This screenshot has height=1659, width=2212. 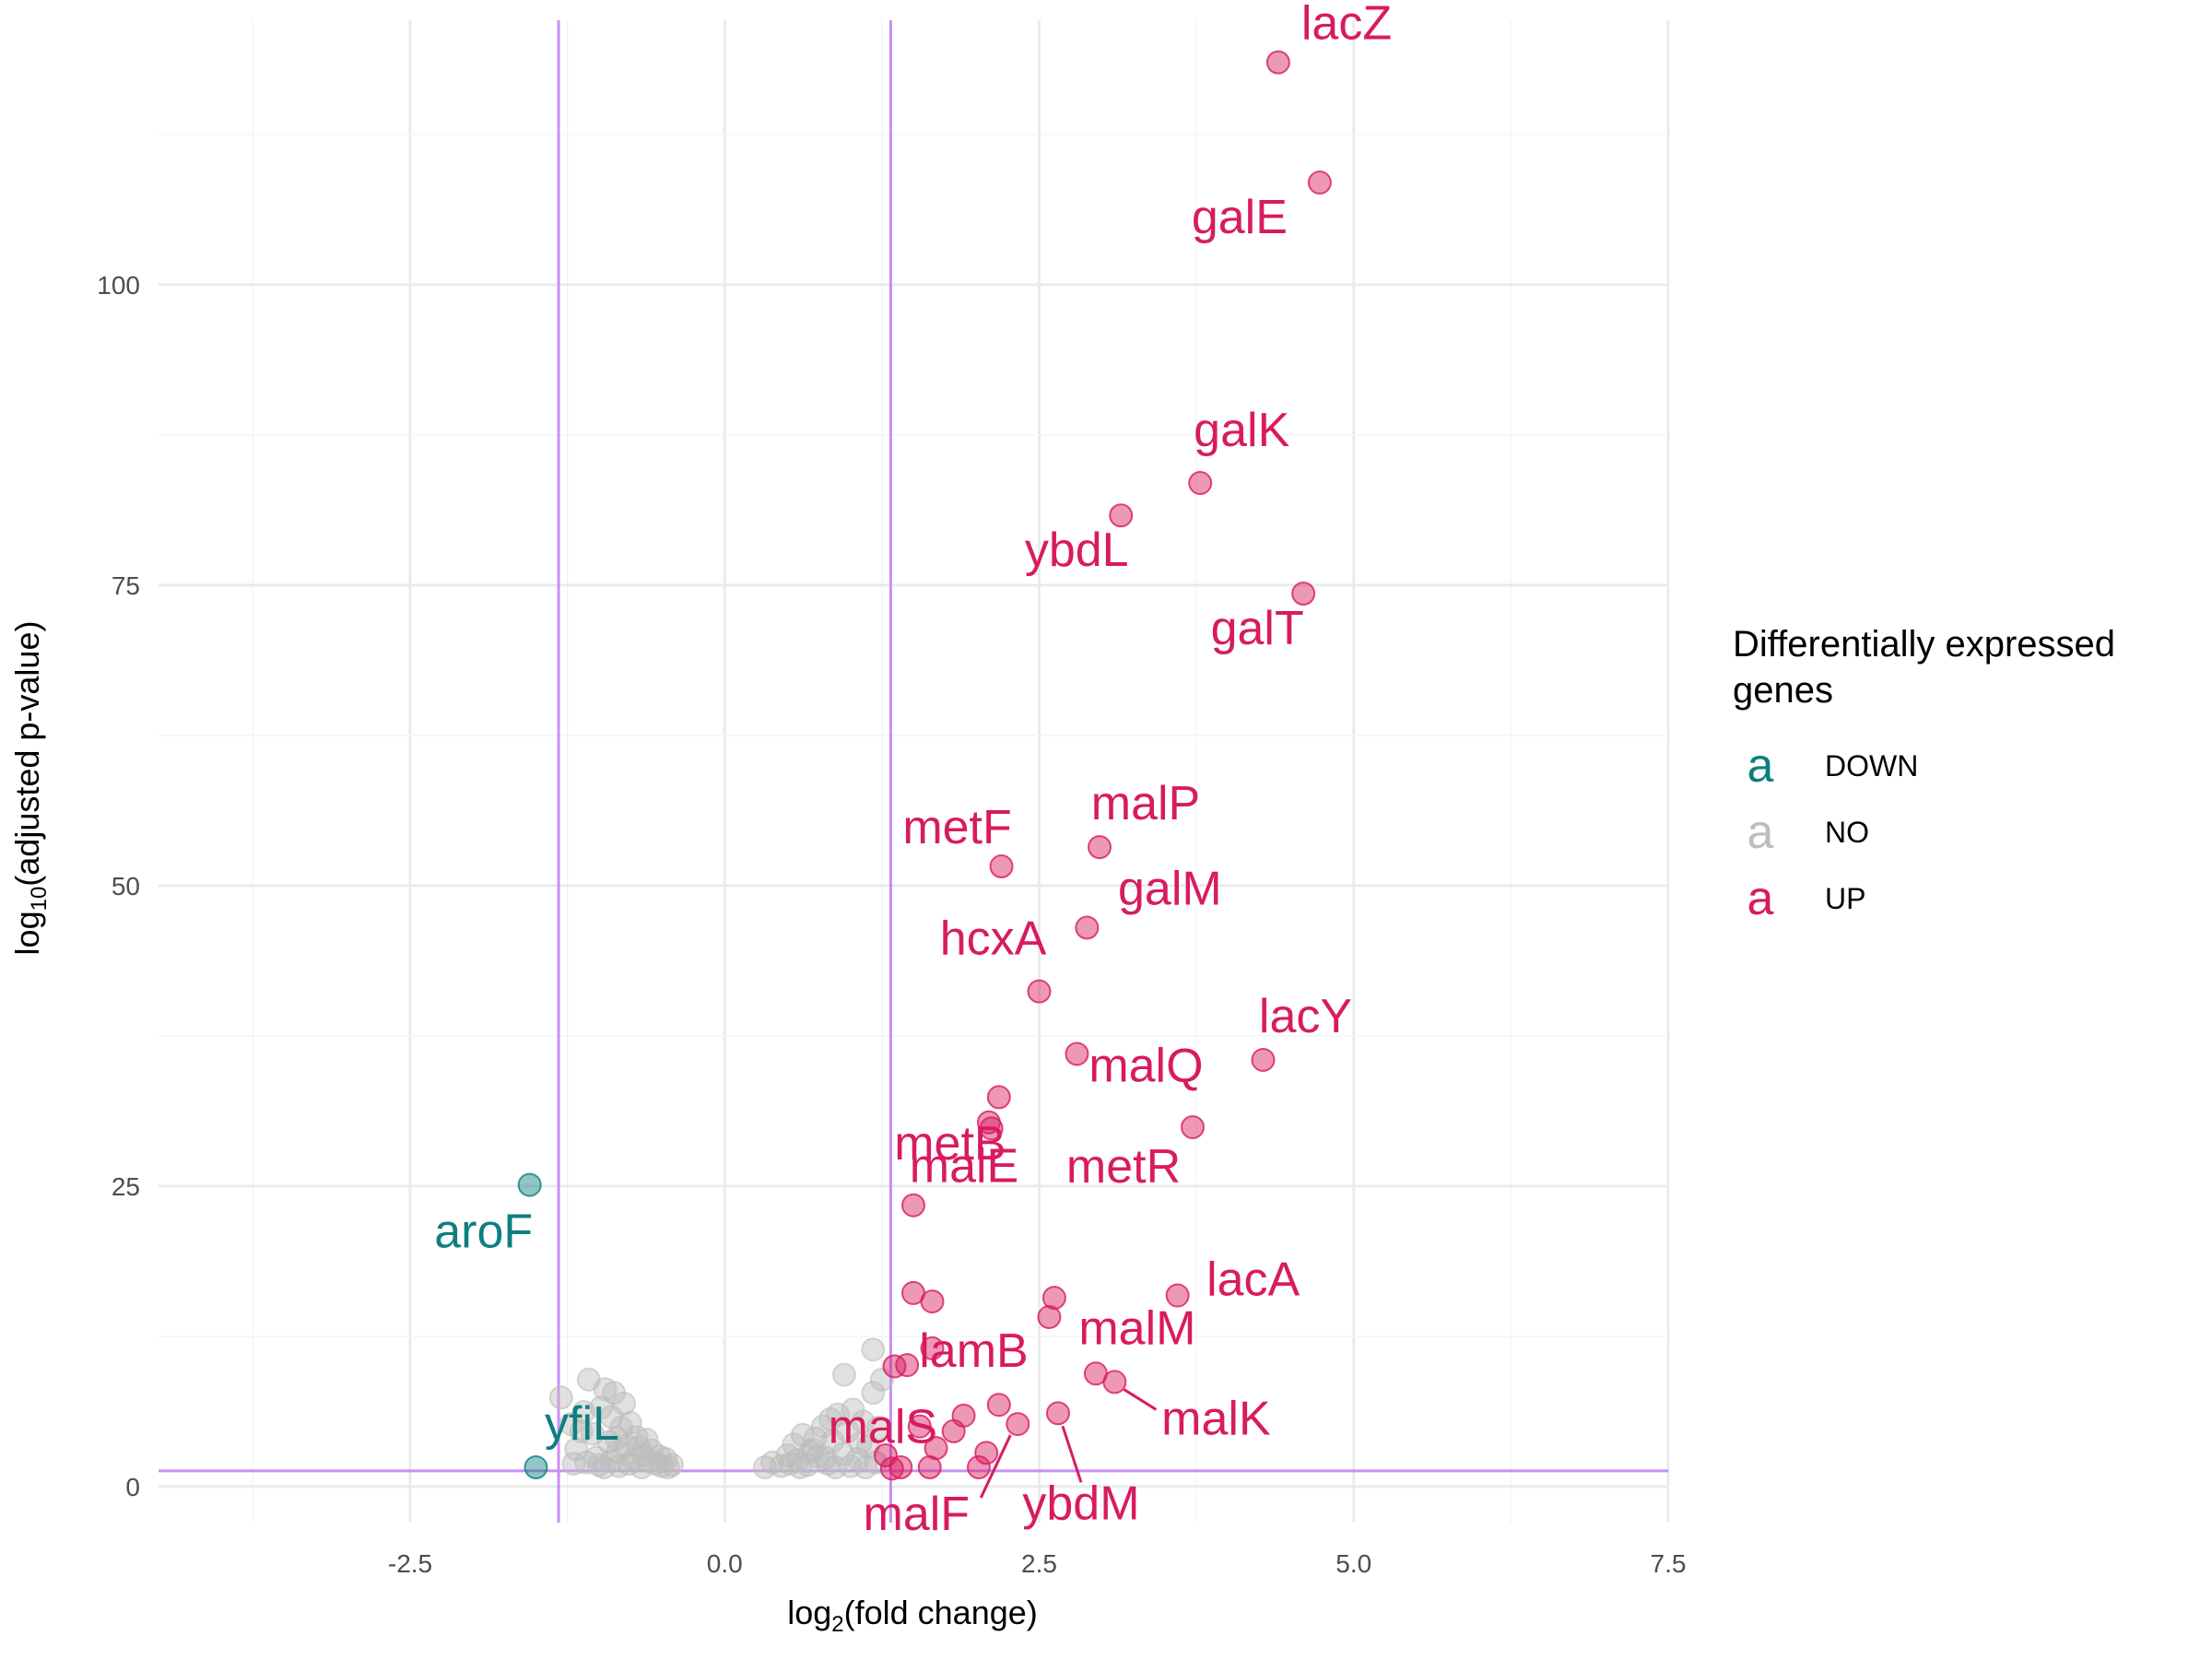 What do you see at coordinates (1305, 1016) in the screenshot?
I see `gene-label-lacY: lacY` at bounding box center [1305, 1016].